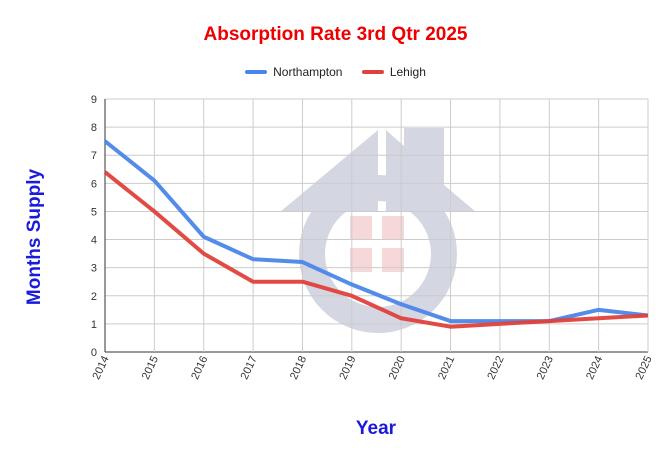 Image resolution: width=671 pixels, height=464 pixels. I want to click on x-tick-label: 2020, so click(397, 367).